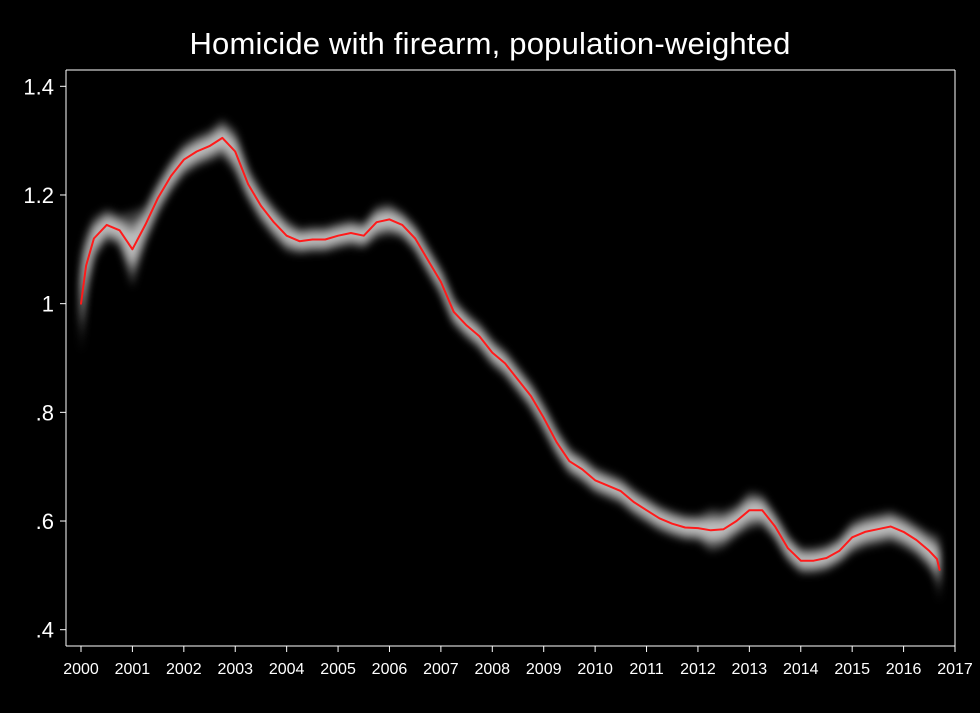  Describe the element at coordinates (544, 669) in the screenshot. I see `x-tick-label: 2009` at that location.